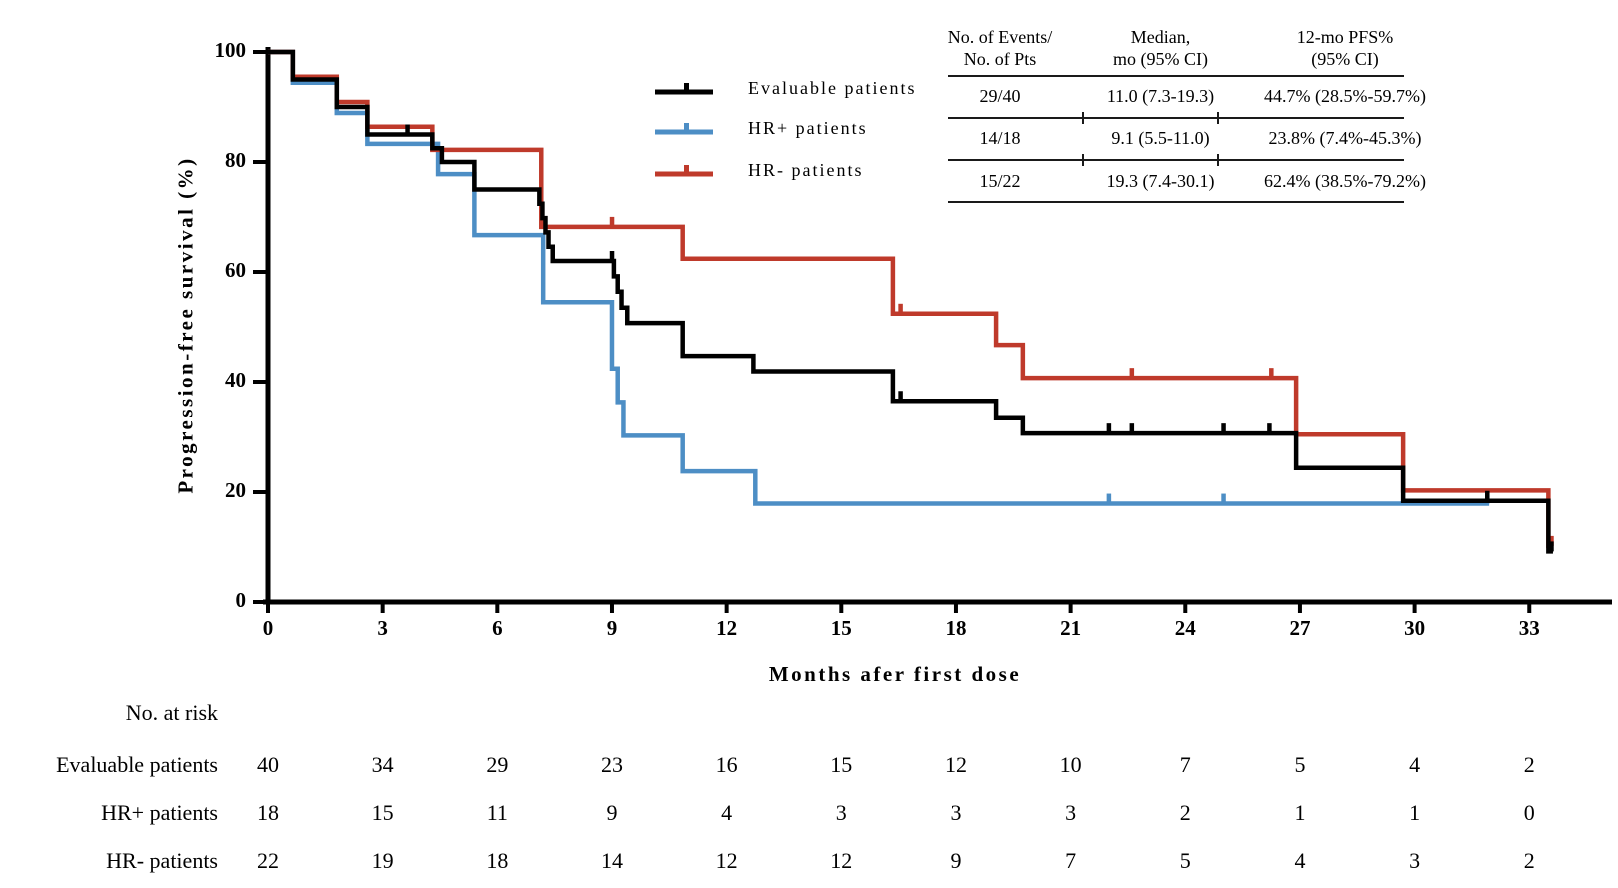  What do you see at coordinates (1160, 48) in the screenshot?
I see `stats-col-header-median: Median, mo (95% CI)` at bounding box center [1160, 48].